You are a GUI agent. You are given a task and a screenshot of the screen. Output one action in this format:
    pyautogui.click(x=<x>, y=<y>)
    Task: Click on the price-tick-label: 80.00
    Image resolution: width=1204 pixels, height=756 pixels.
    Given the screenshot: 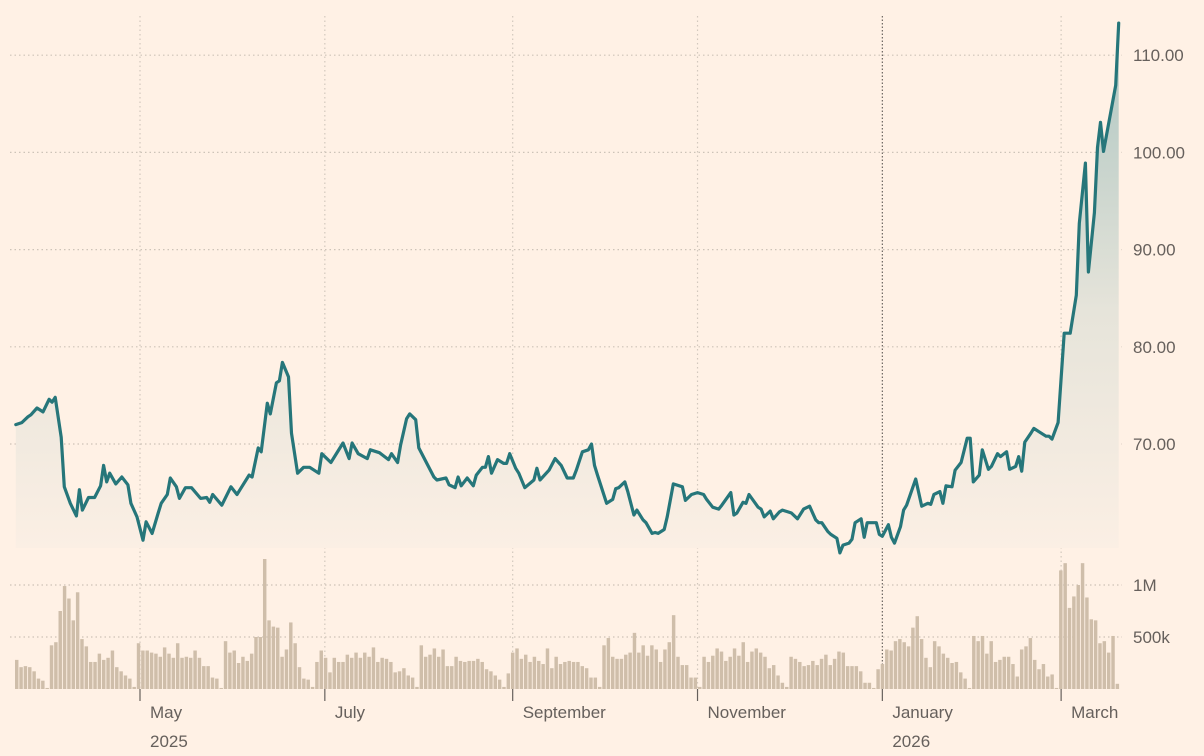 What is the action you would take?
    pyautogui.click(x=1154, y=347)
    